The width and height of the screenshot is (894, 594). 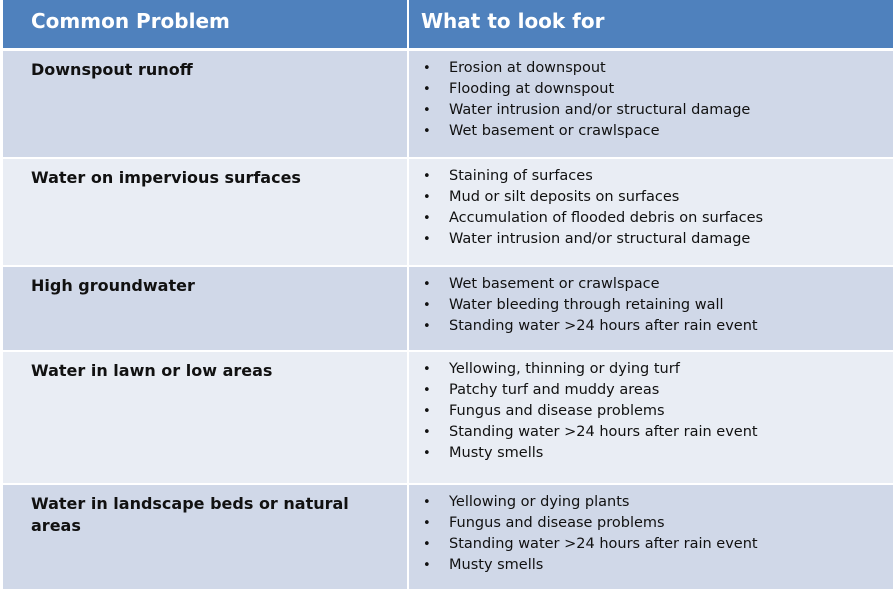 What do you see at coordinates (658, 68) in the screenshot?
I see `list-item: • Erosion at downspout` at bounding box center [658, 68].